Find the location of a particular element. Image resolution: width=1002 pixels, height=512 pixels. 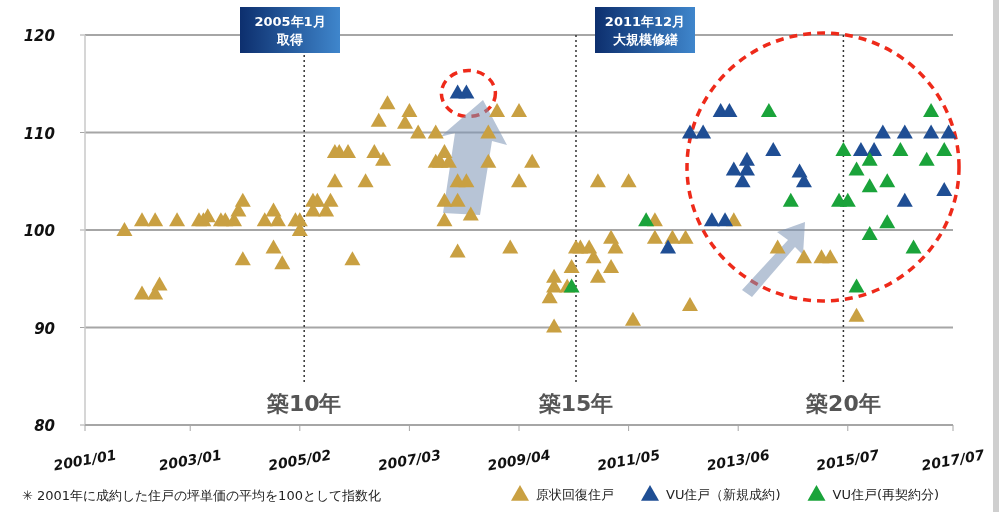

x-tick-label: 2009/04 is located at coordinates (519, 460).